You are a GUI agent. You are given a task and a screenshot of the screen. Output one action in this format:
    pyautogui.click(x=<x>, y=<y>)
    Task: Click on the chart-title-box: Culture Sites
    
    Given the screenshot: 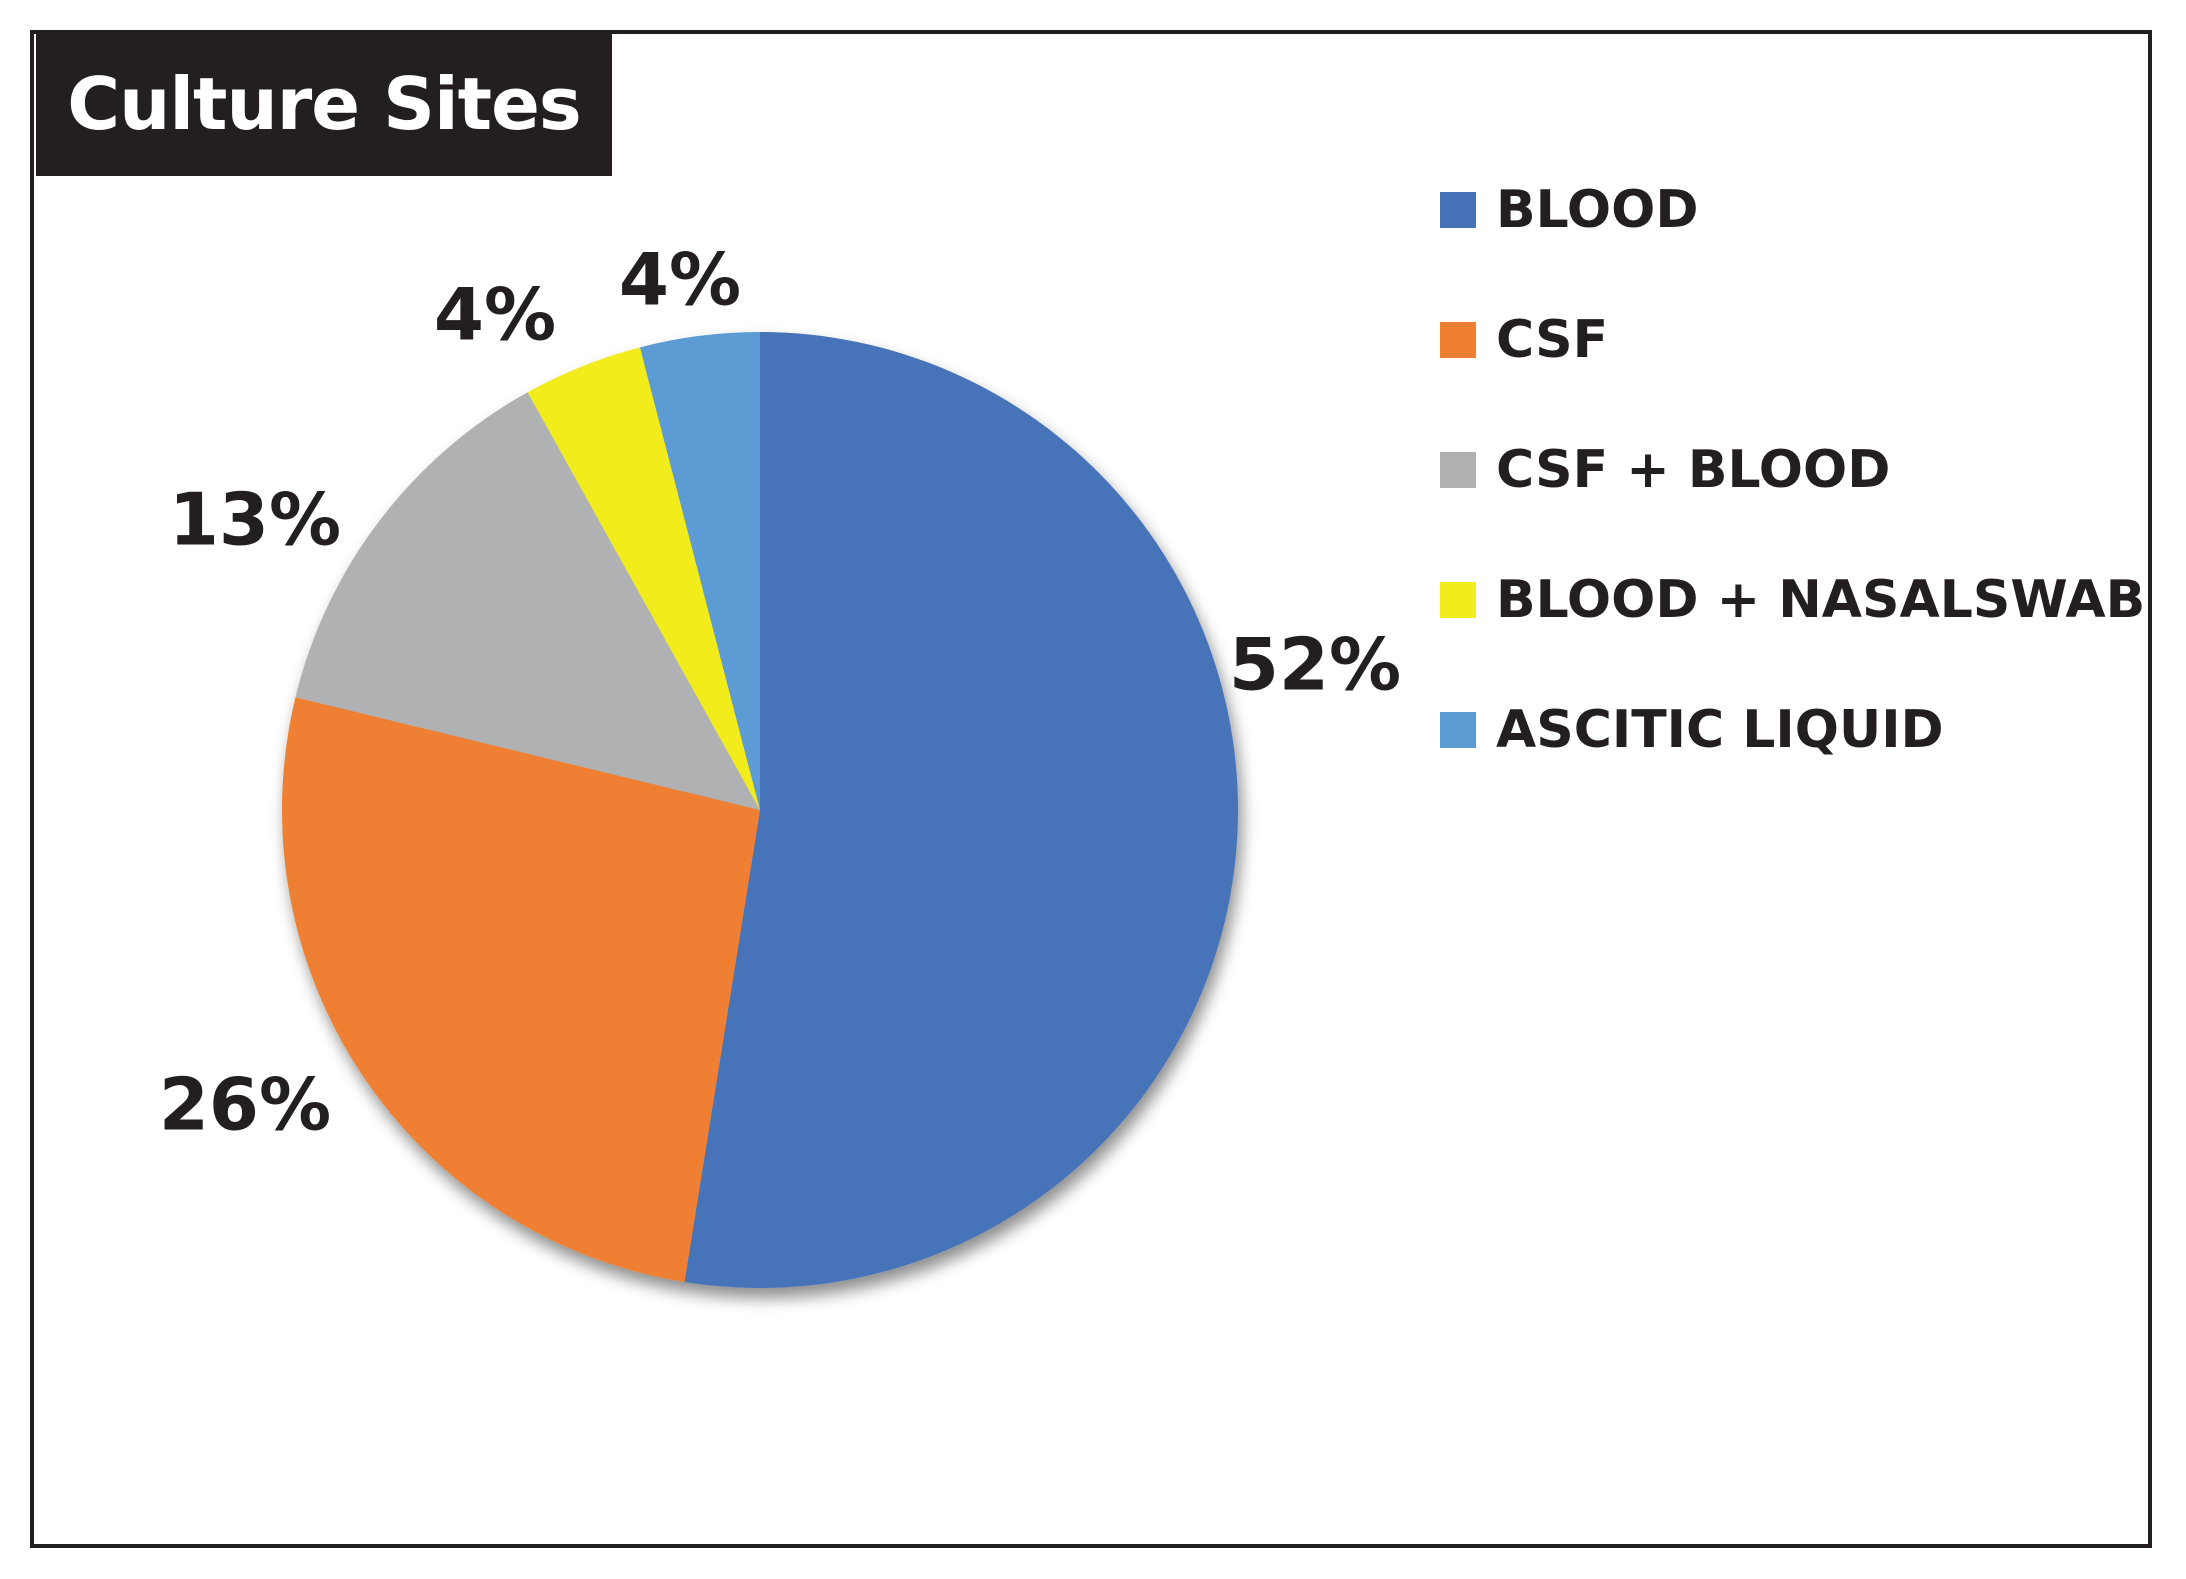 What is the action you would take?
    pyautogui.click(x=324, y=104)
    